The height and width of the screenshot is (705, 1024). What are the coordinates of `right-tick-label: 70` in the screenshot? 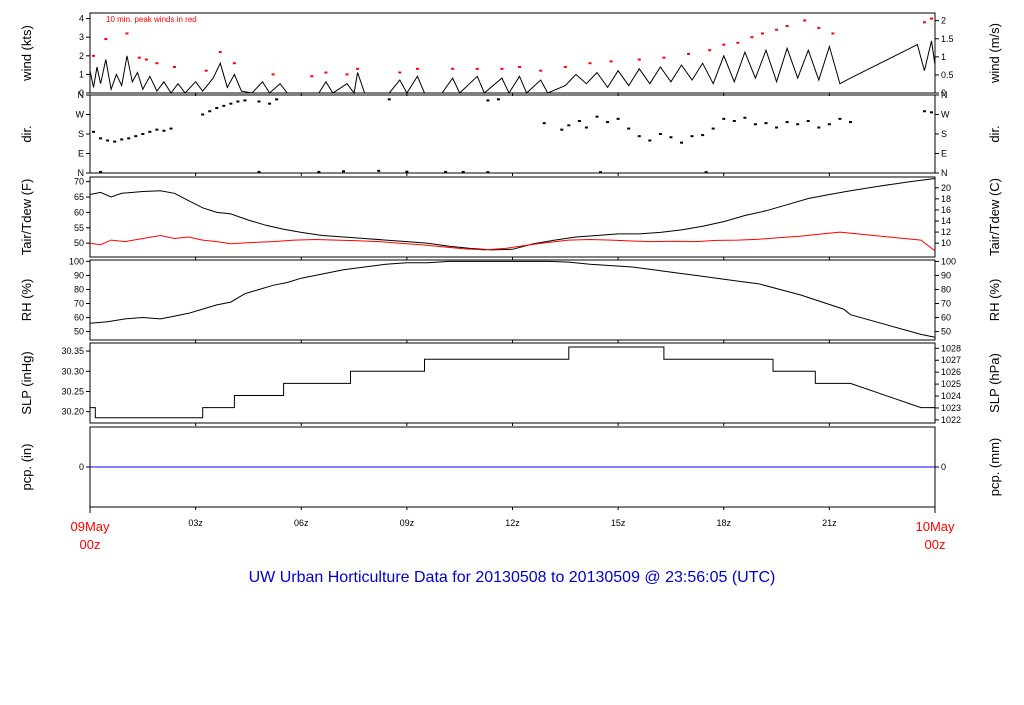 It's located at (946, 304).